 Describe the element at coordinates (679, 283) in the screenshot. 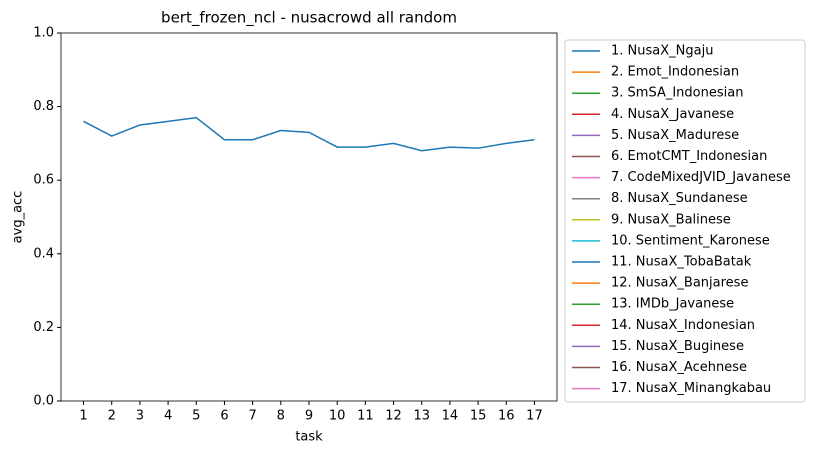

I see `legend-label: 12. NusaX_Banjarese` at that location.